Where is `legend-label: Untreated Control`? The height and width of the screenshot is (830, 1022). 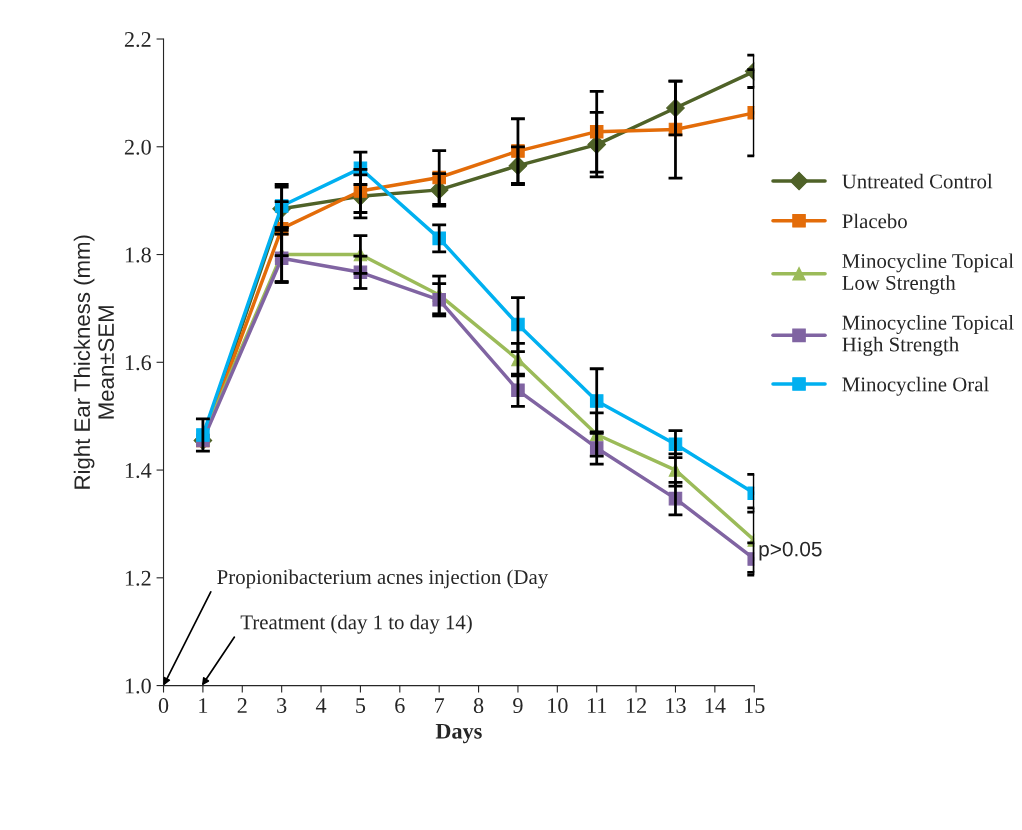 legend-label: Untreated Control is located at coordinates (917, 181).